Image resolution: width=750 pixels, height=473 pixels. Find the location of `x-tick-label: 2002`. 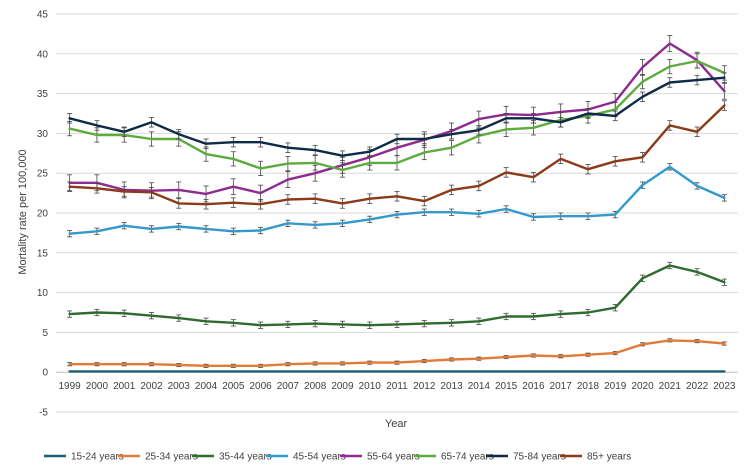

x-tick-label: 2002 is located at coordinates (151, 386).